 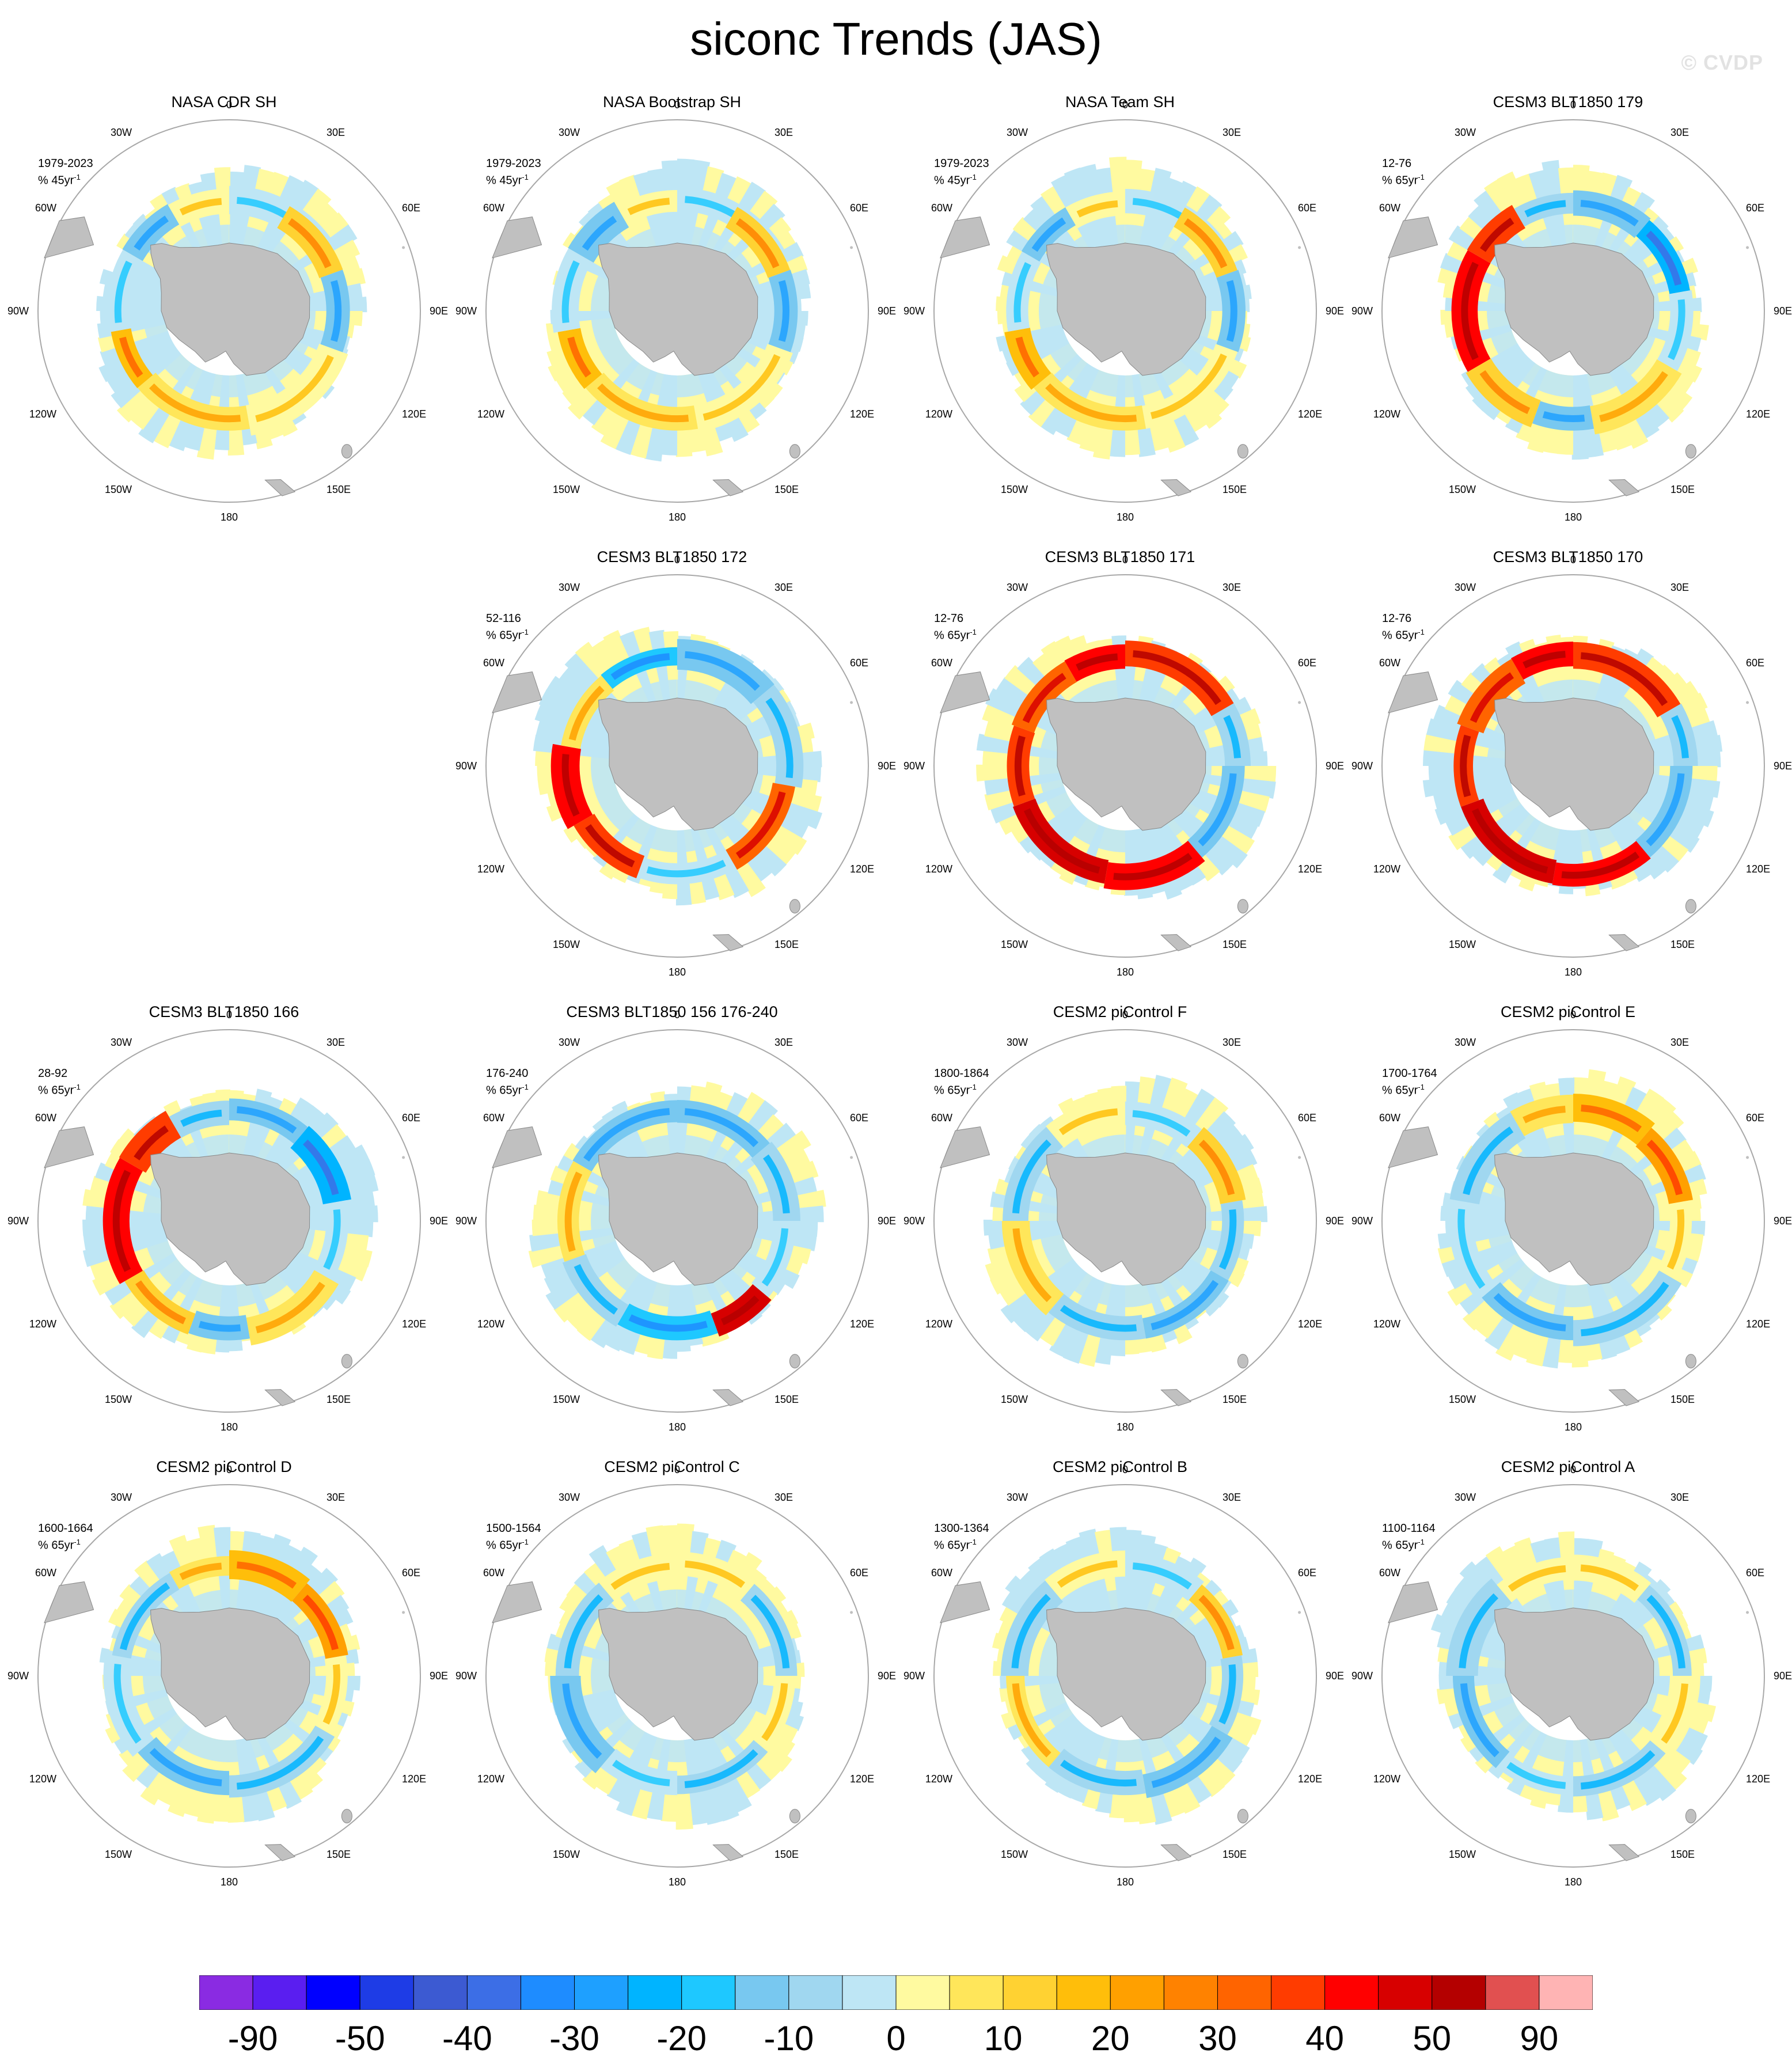 What do you see at coordinates (1568, 557) in the screenshot?
I see `panel-title: CESM3 BLT1850 170` at bounding box center [1568, 557].